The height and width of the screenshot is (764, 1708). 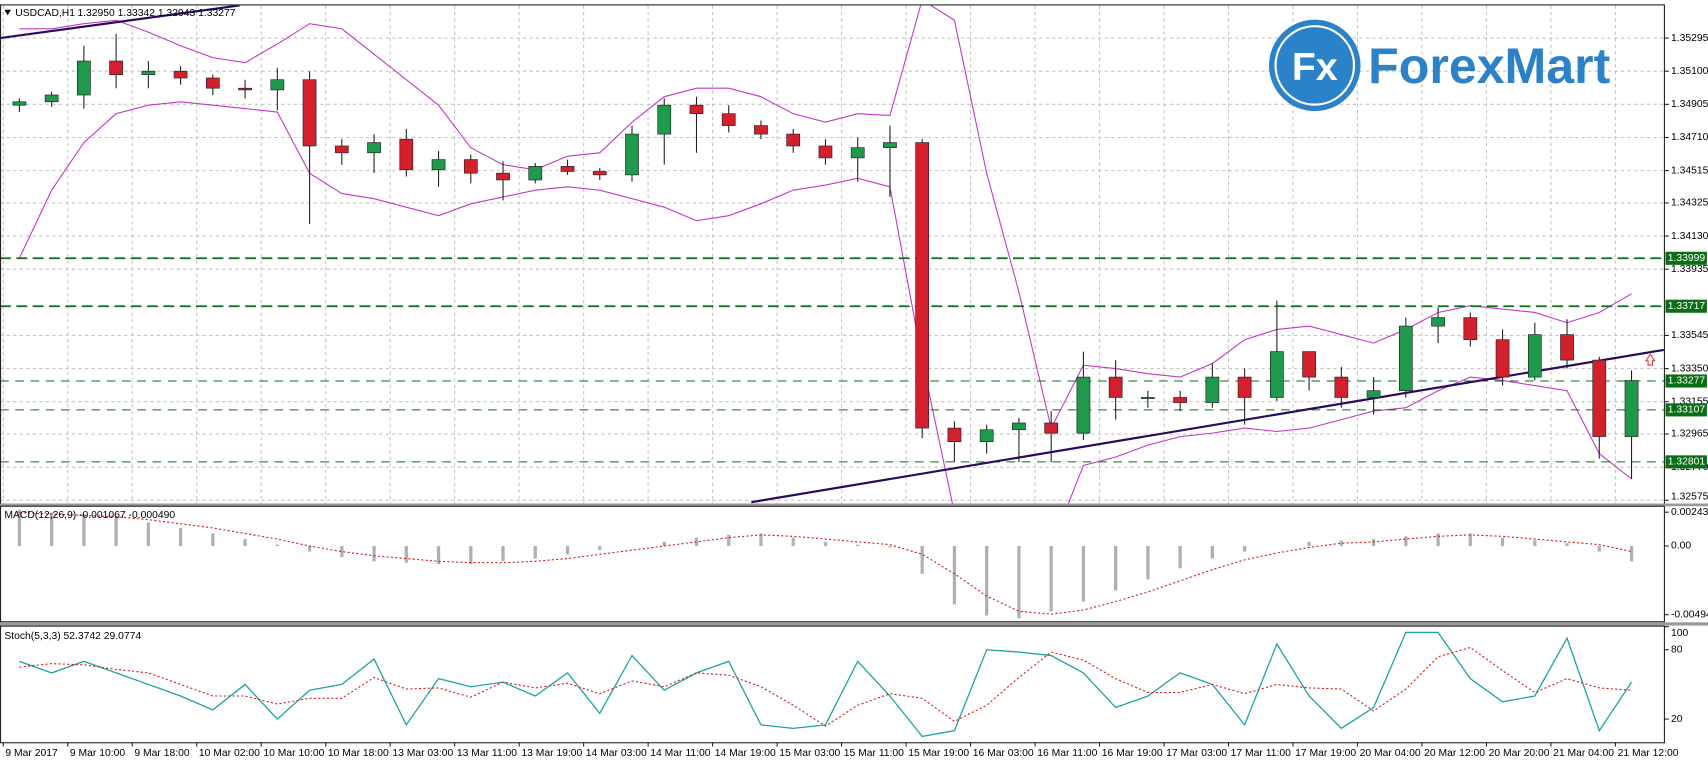 What do you see at coordinates (293, 753) in the screenshot?
I see `x-tick-label: 10 Mar 10:00` at bounding box center [293, 753].